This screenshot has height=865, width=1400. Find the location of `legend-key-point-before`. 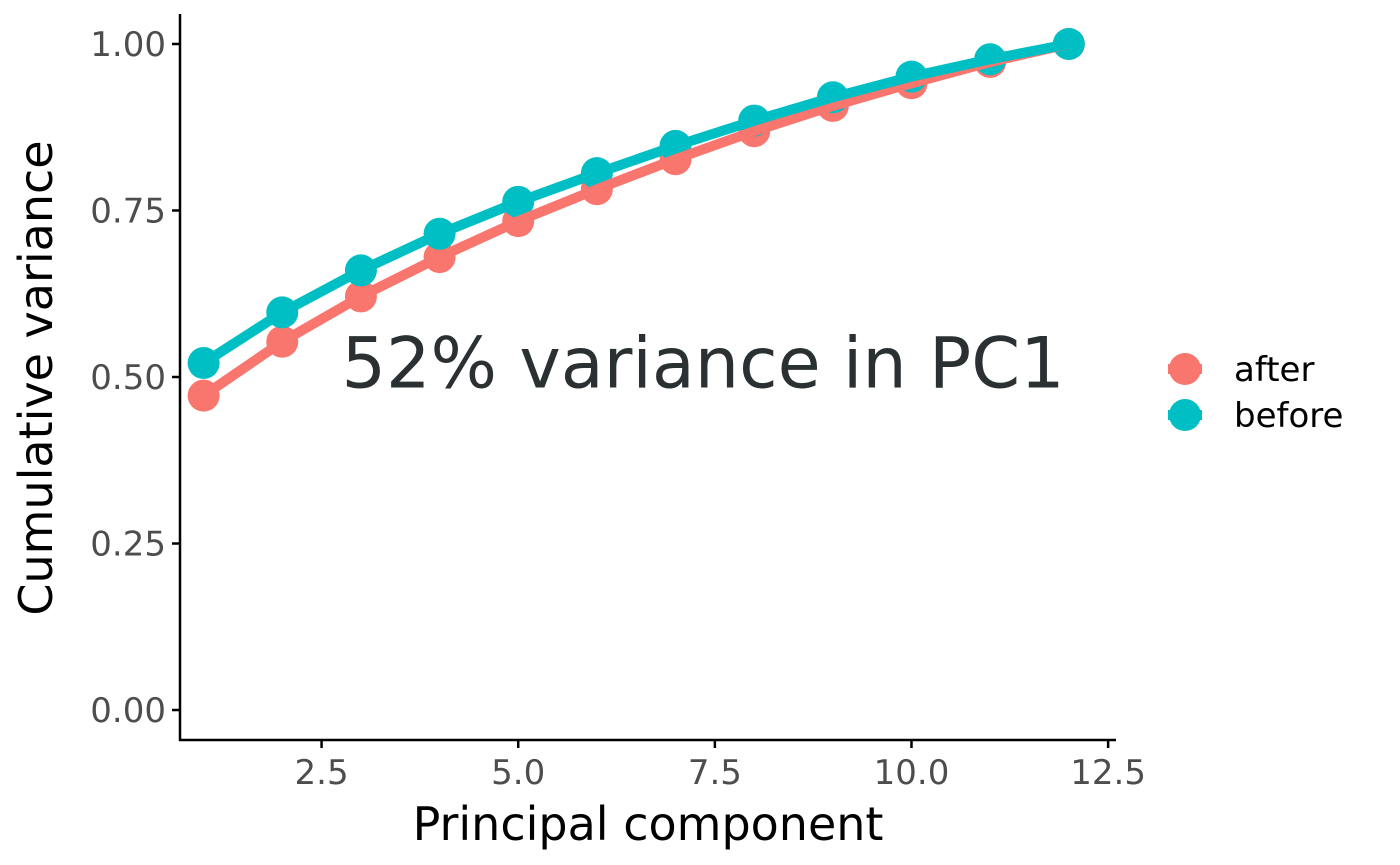

legend-key-point-before is located at coordinates (1185, 415).